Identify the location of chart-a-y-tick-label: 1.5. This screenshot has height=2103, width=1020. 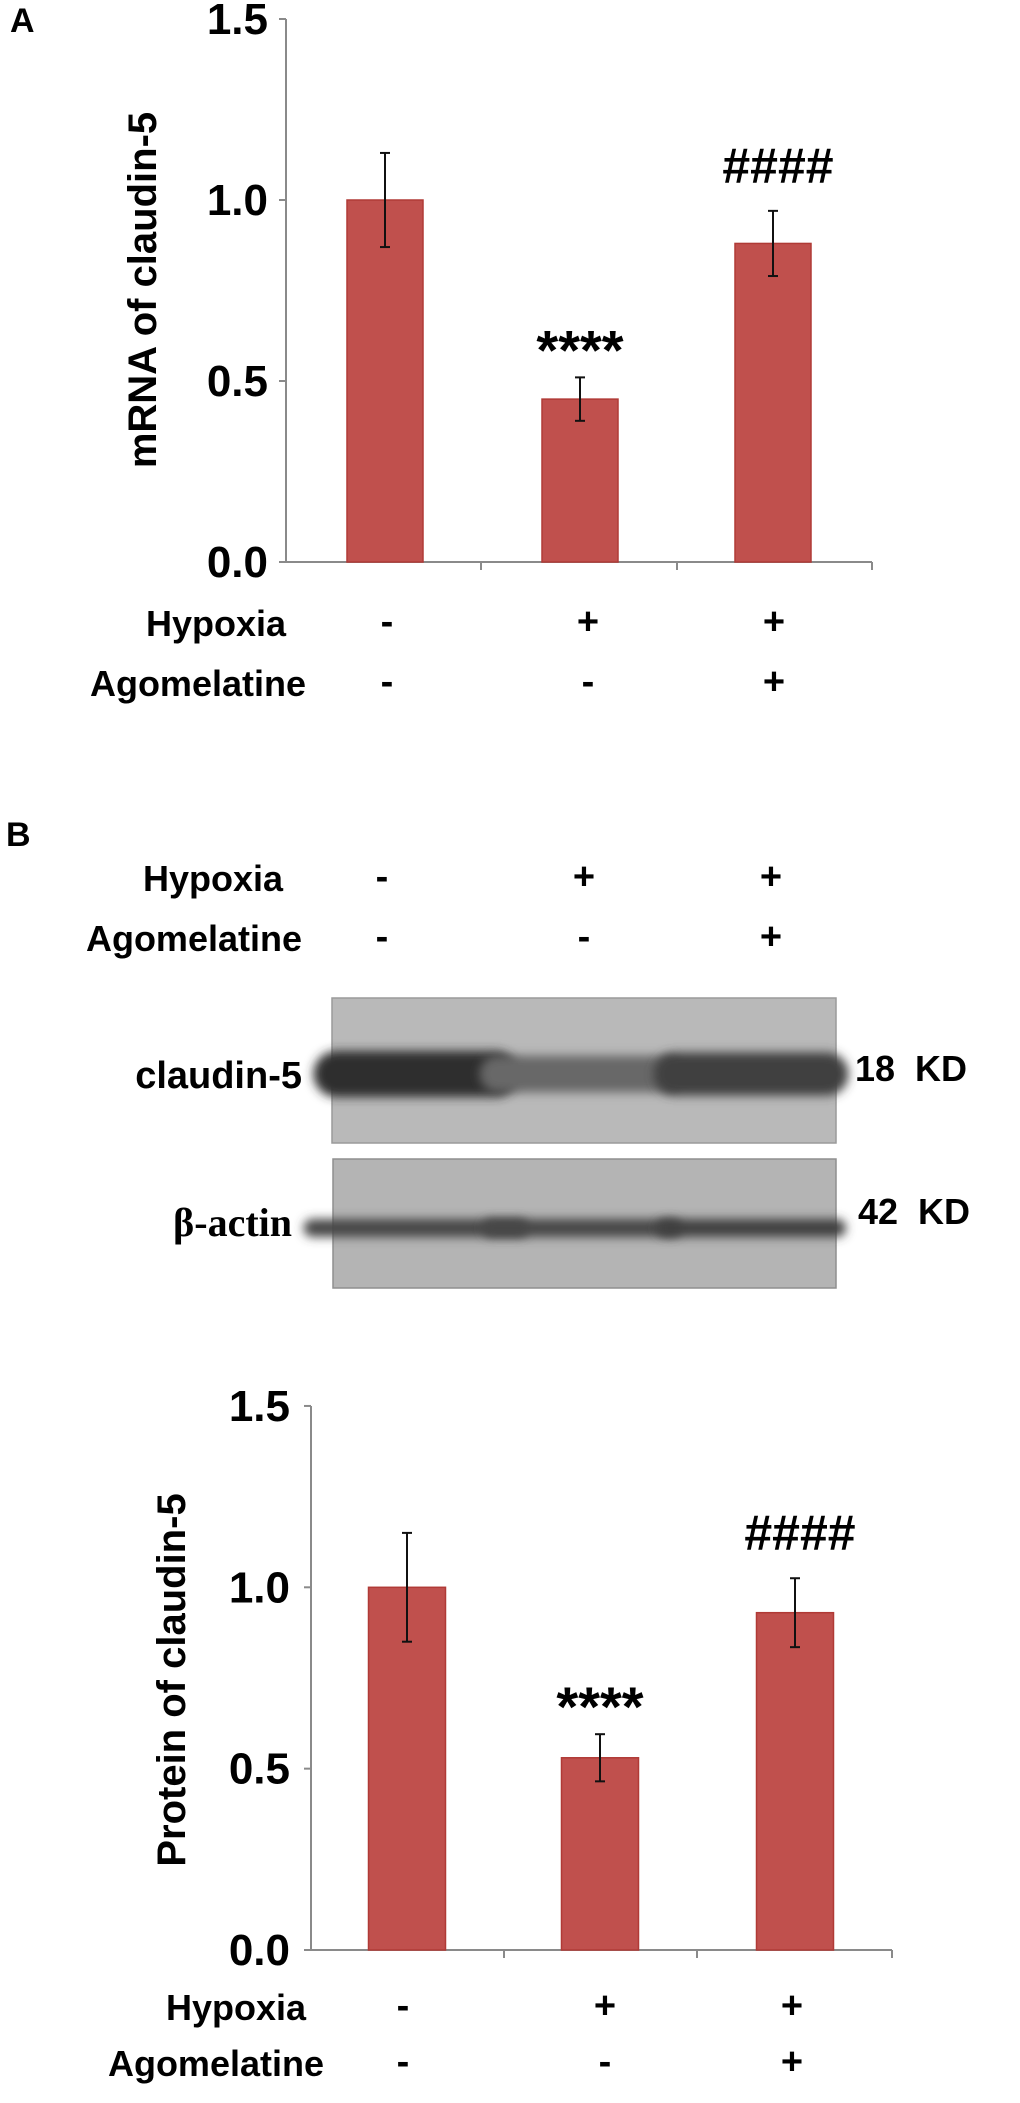
(237, 22).